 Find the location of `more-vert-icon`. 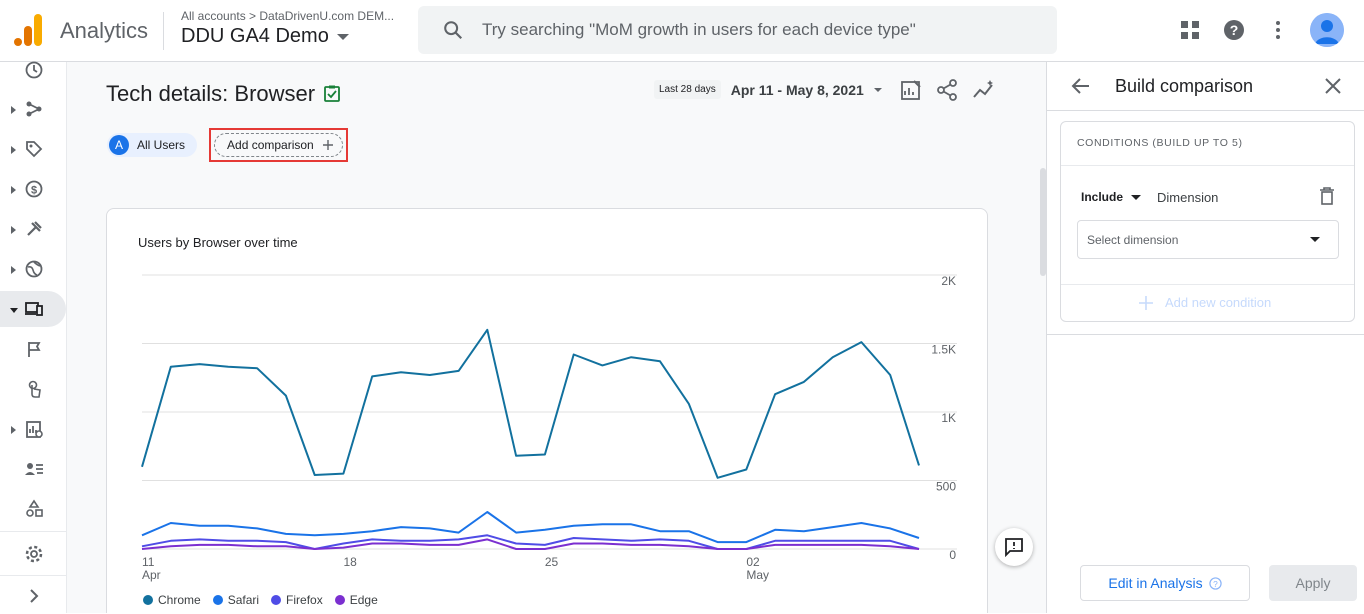

more-vert-icon is located at coordinates (1278, 30).